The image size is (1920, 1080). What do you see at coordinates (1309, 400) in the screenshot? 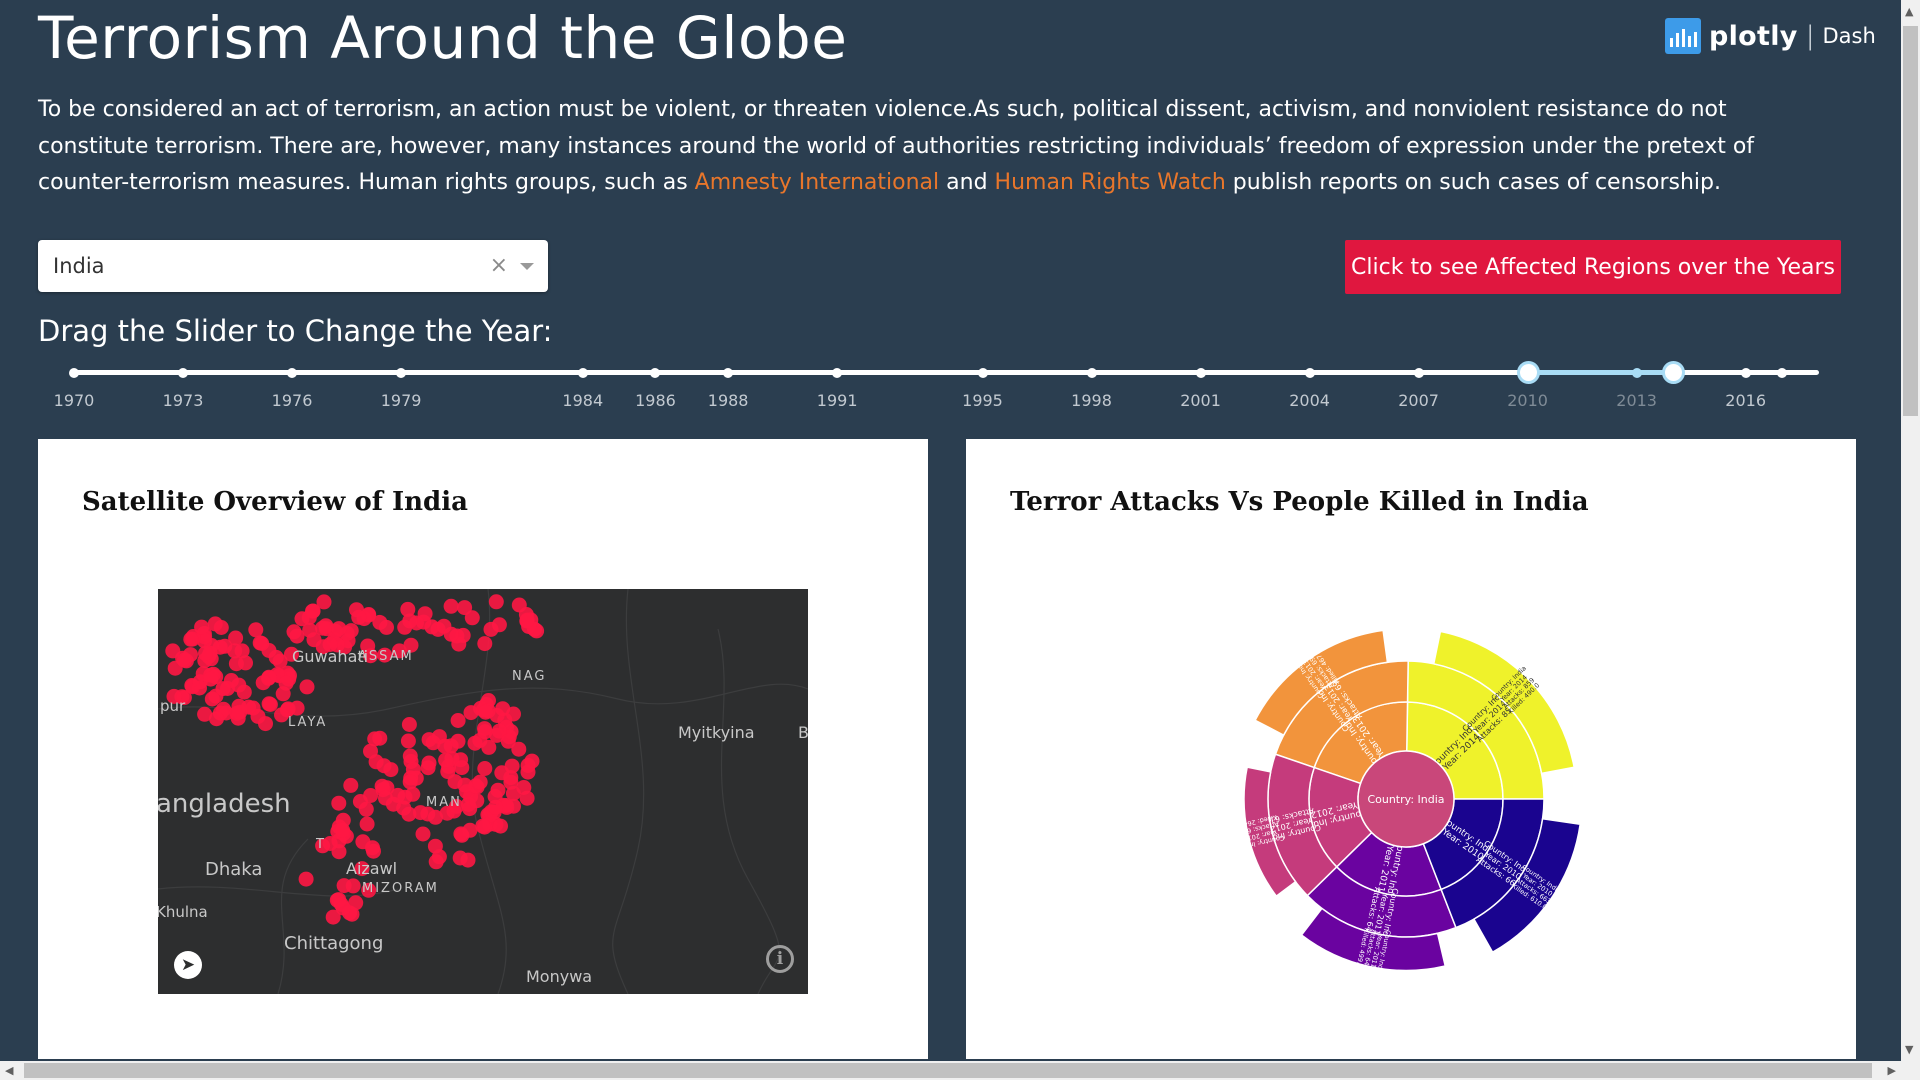
I see `slider-mark-2004: 2004` at bounding box center [1309, 400].